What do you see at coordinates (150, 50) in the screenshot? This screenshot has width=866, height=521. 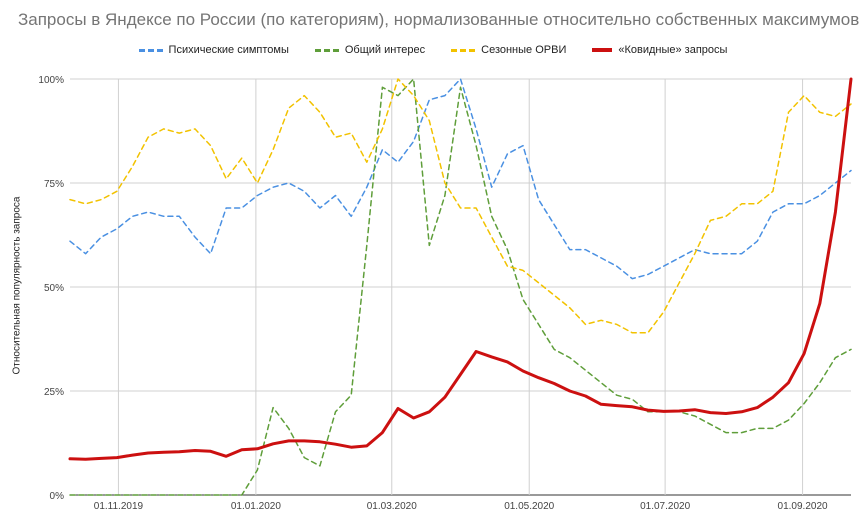 I see `legend-swatch-mental` at bounding box center [150, 50].